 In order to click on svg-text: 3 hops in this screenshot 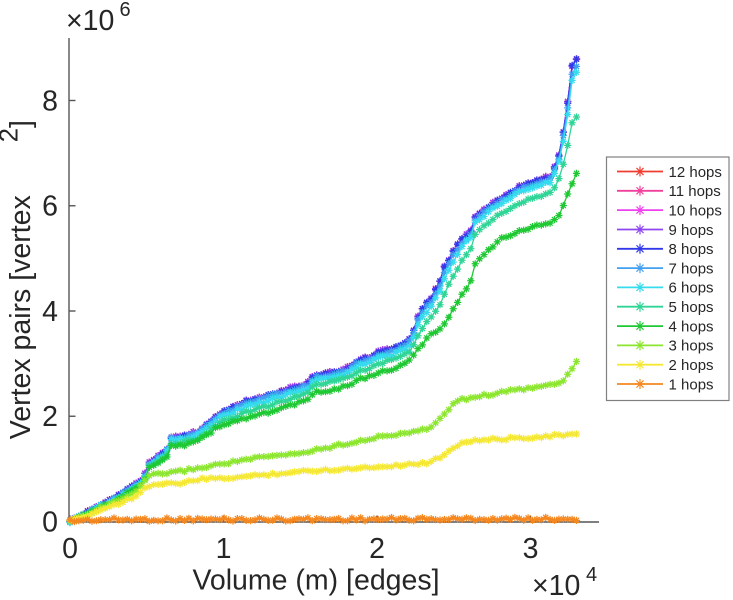, I will do `click(691, 346)`.